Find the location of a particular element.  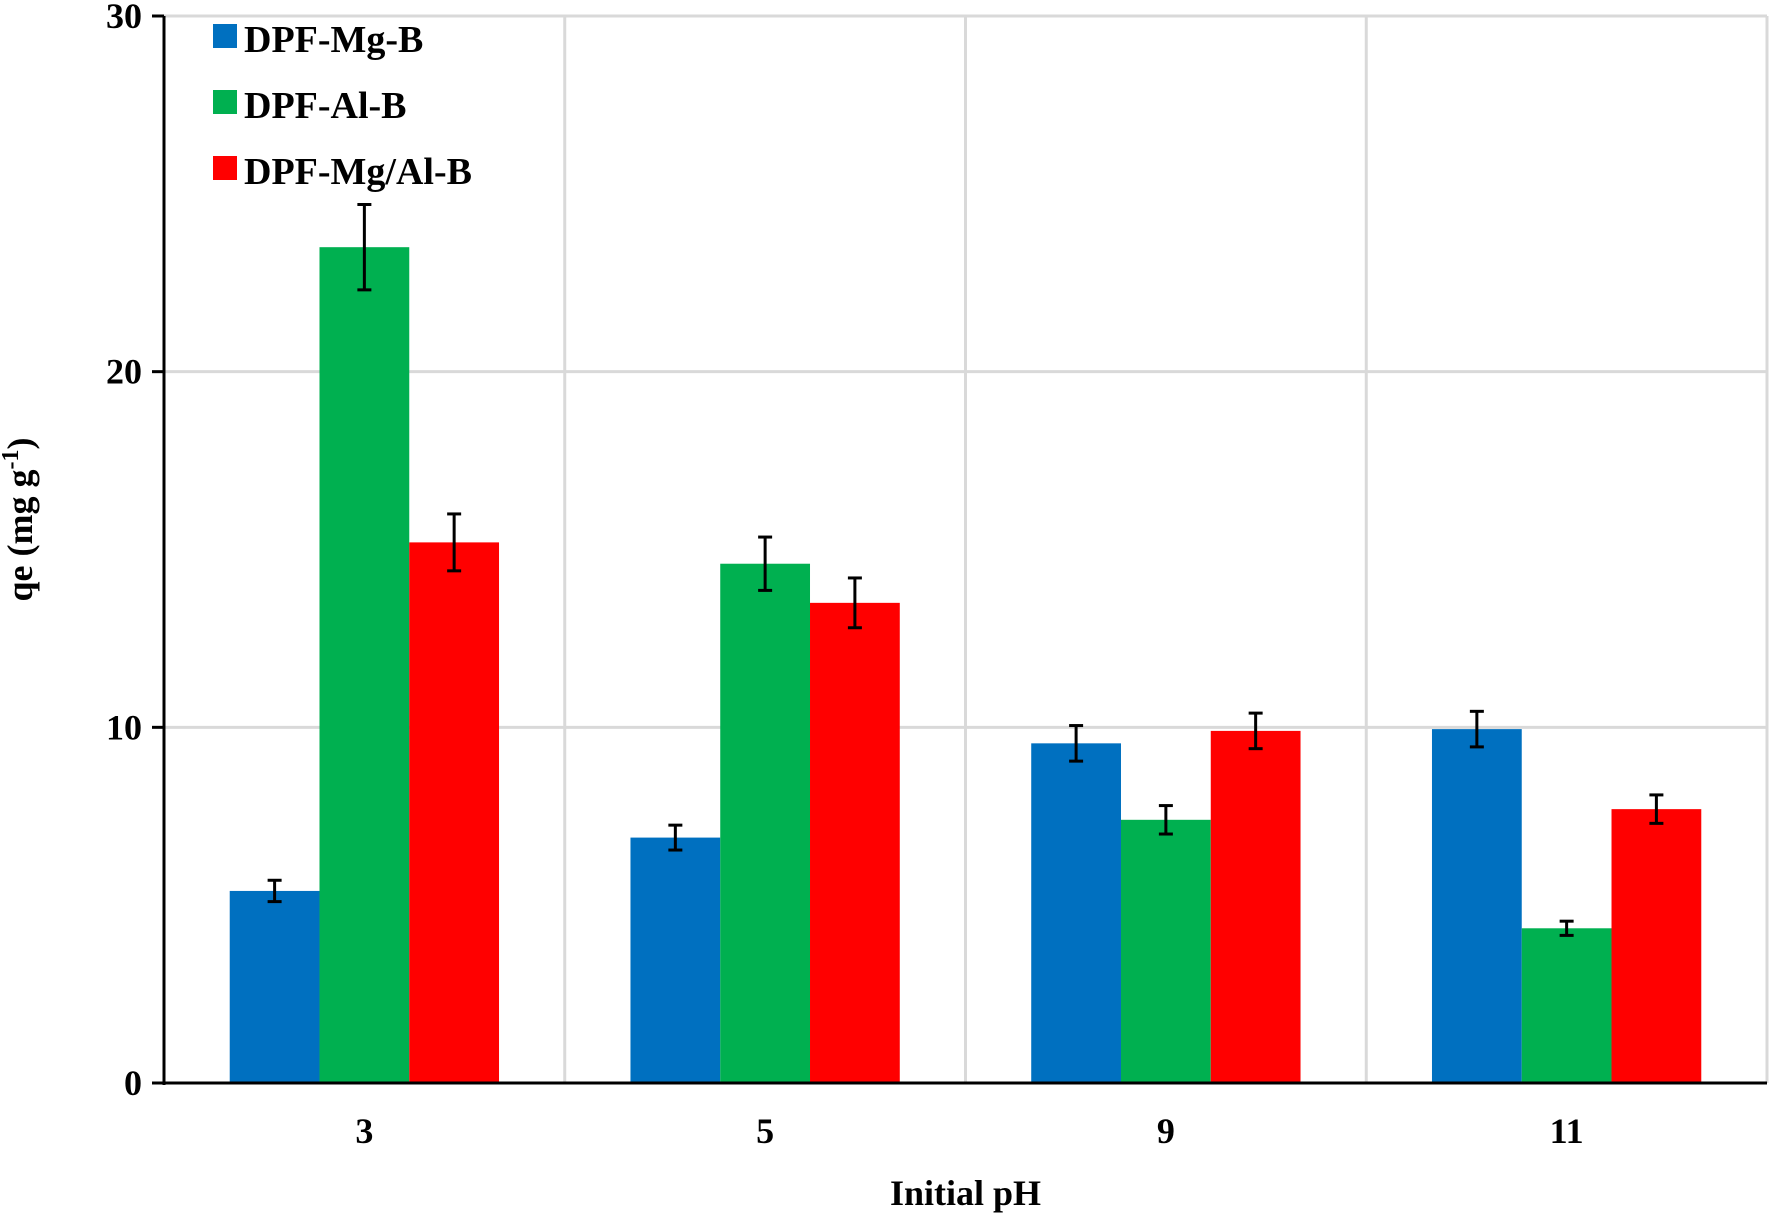

legend: DPF-Mg-B DPF-Al-B DPF-Mg/Al-B is located at coordinates (342, 106).